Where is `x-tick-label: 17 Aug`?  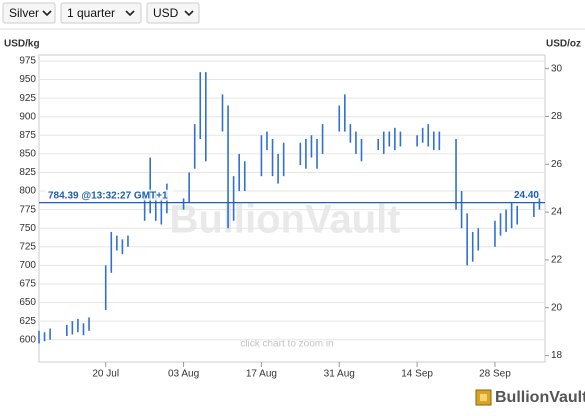 x-tick-label: 17 Aug is located at coordinates (261, 374).